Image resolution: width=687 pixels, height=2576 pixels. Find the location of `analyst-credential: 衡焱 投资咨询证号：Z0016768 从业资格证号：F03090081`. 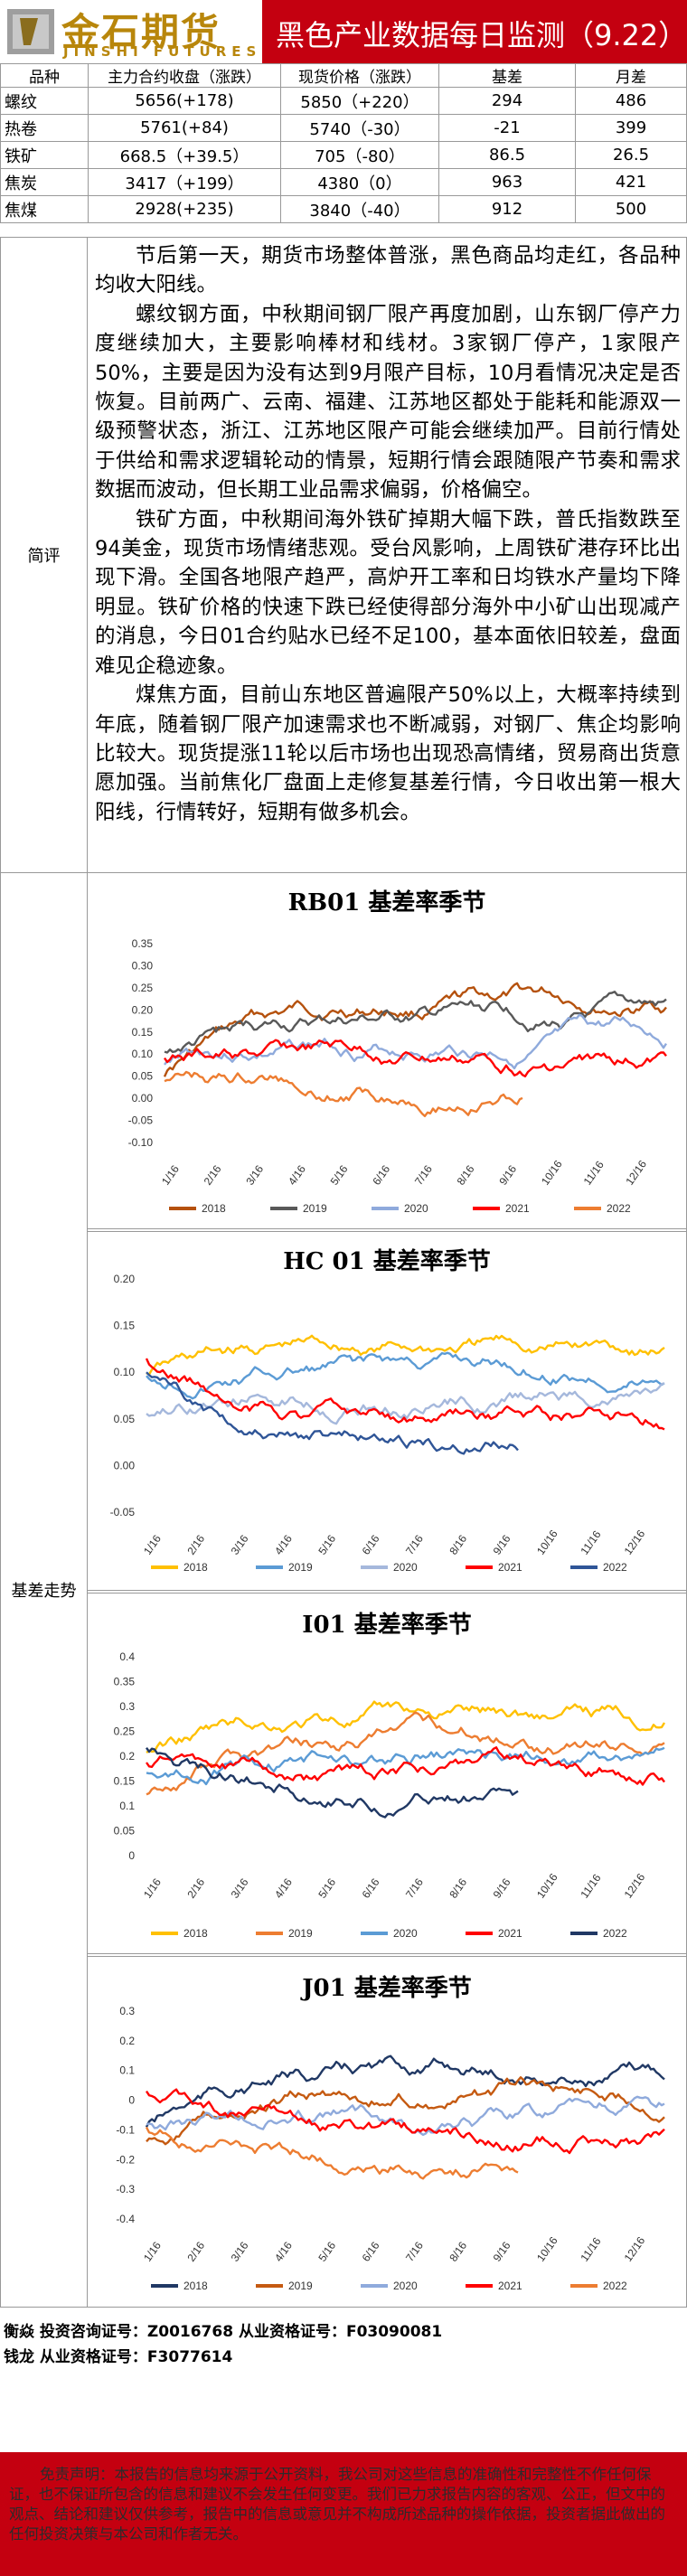

analyst-credential: 衡焱 投资咨询证号：Z0016768 从业资格证号：F03090081 is located at coordinates (224, 2332).